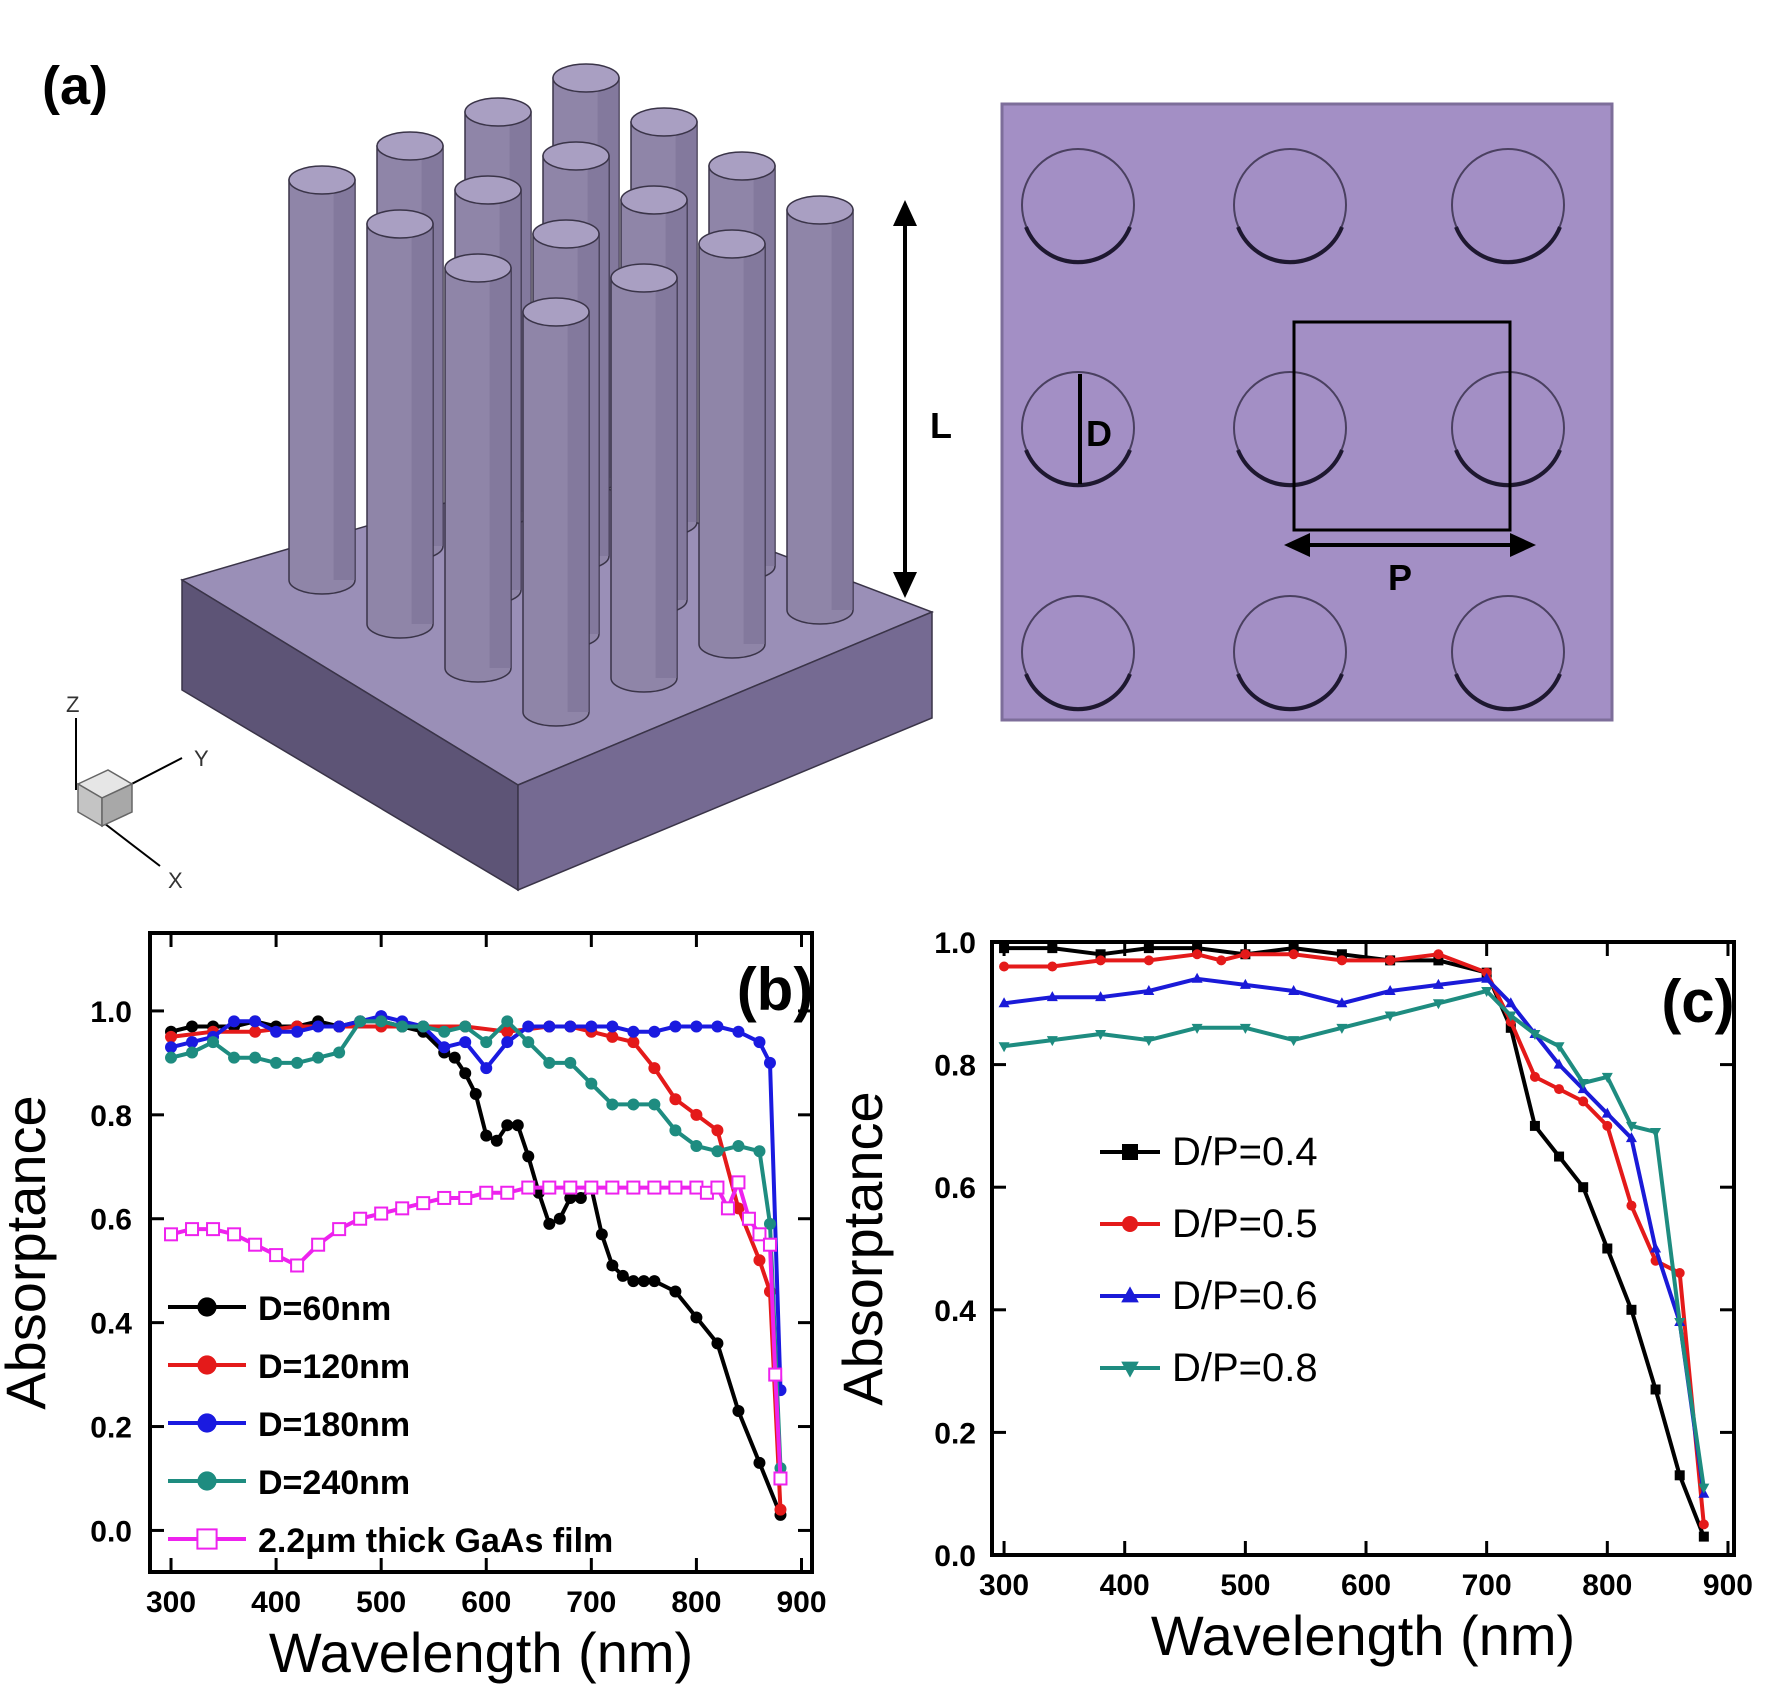  What do you see at coordinates (435, 1541) in the screenshot?
I see `legend-label: 2.2μm thick GaAs film` at bounding box center [435, 1541].